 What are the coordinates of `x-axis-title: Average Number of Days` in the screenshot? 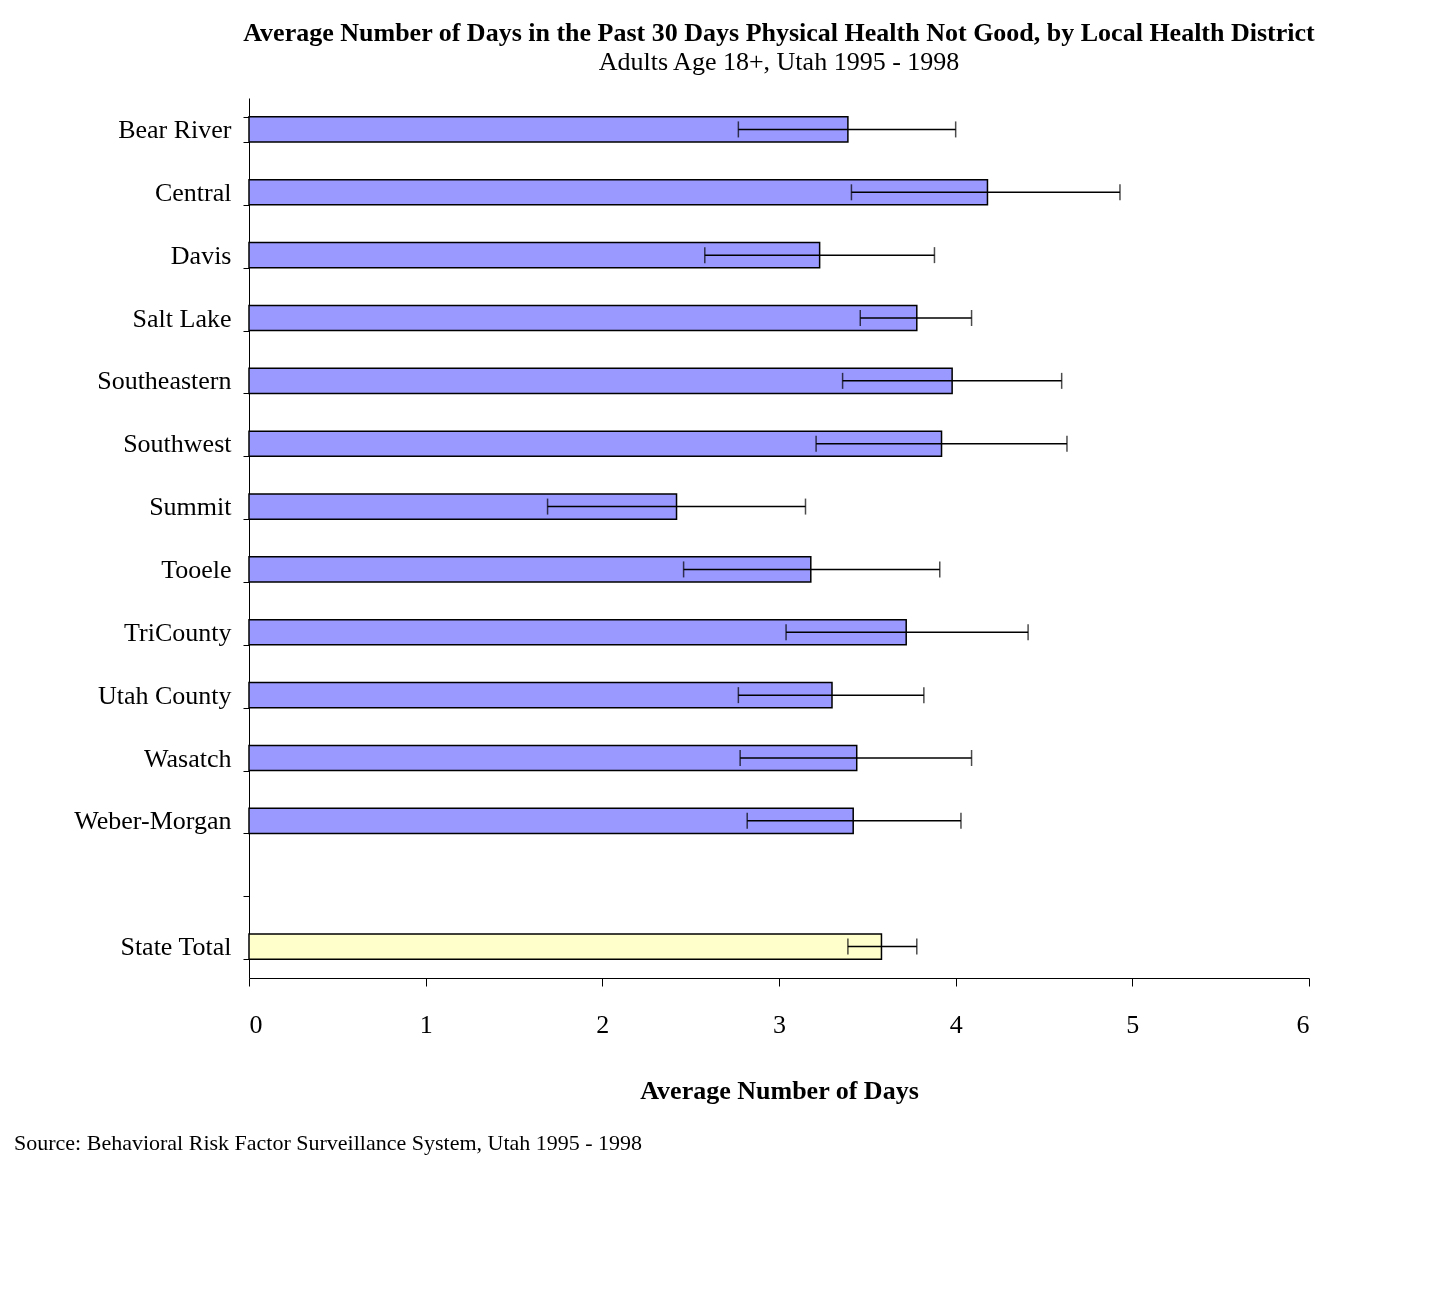 It's located at (779, 1090).